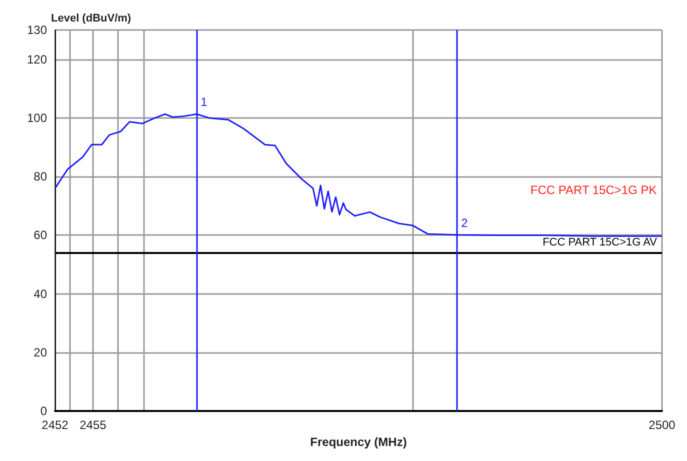 The width and height of the screenshot is (687, 461). What do you see at coordinates (37, 30) in the screenshot?
I see `y-tick-label: 130` at bounding box center [37, 30].